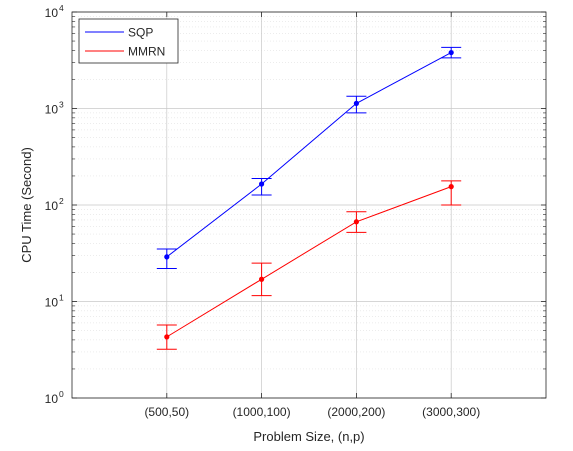 The height and width of the screenshot is (451, 573). What do you see at coordinates (61, 105) in the screenshot?
I see `y-tick-exponent: 3` at bounding box center [61, 105].